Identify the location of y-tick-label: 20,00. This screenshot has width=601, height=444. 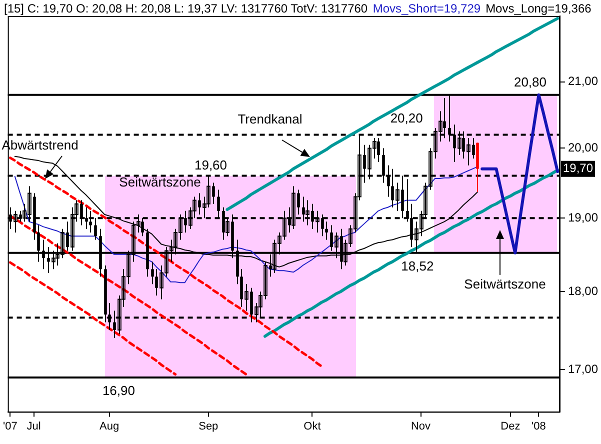
(583, 147).